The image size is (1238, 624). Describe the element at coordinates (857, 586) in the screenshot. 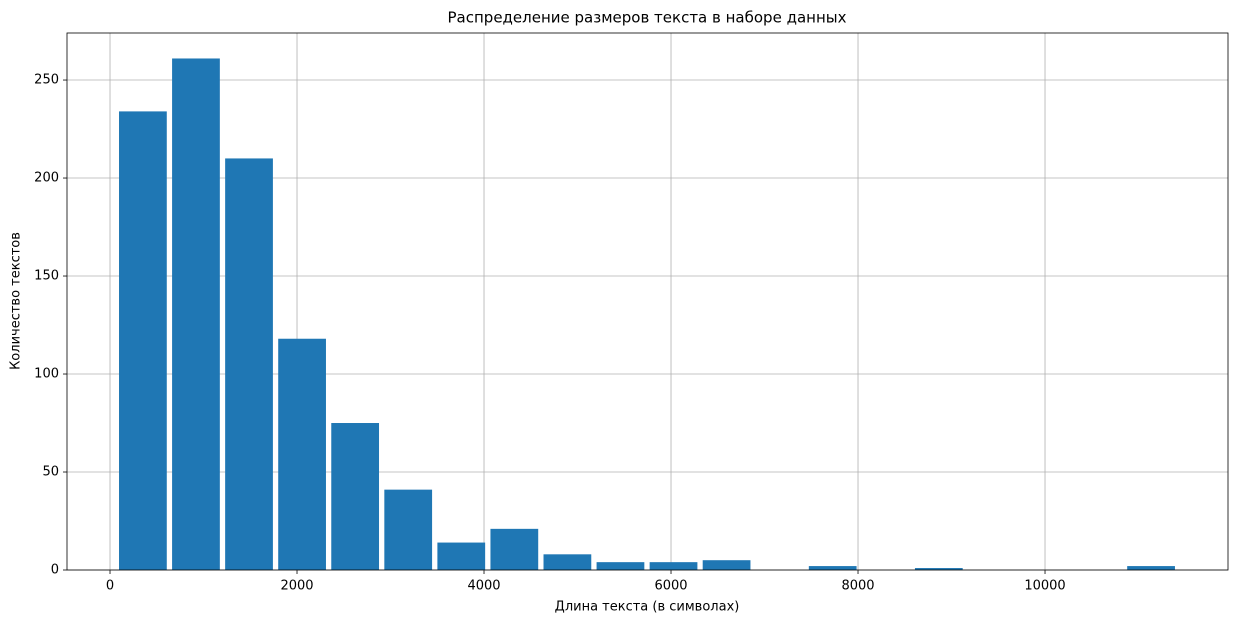

I see `x-tick-label: 8000` at that location.